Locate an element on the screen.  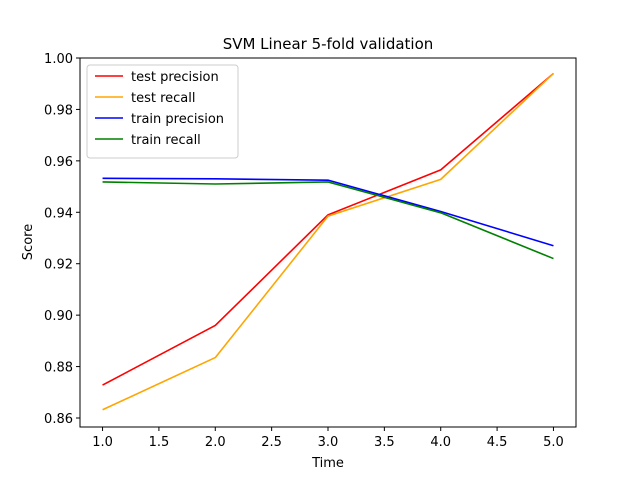
x-tick-label: 3.5 is located at coordinates (384, 442).